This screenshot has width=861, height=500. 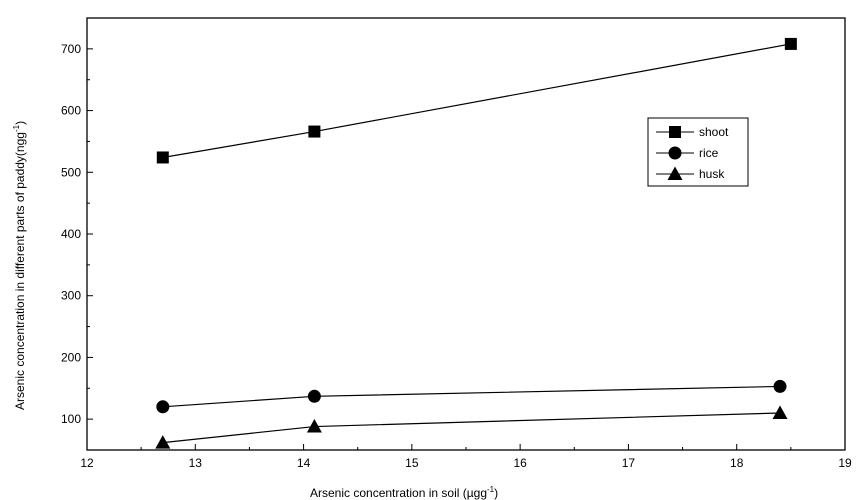 What do you see at coordinates (737, 463) in the screenshot?
I see `x-tick-label: 18` at bounding box center [737, 463].